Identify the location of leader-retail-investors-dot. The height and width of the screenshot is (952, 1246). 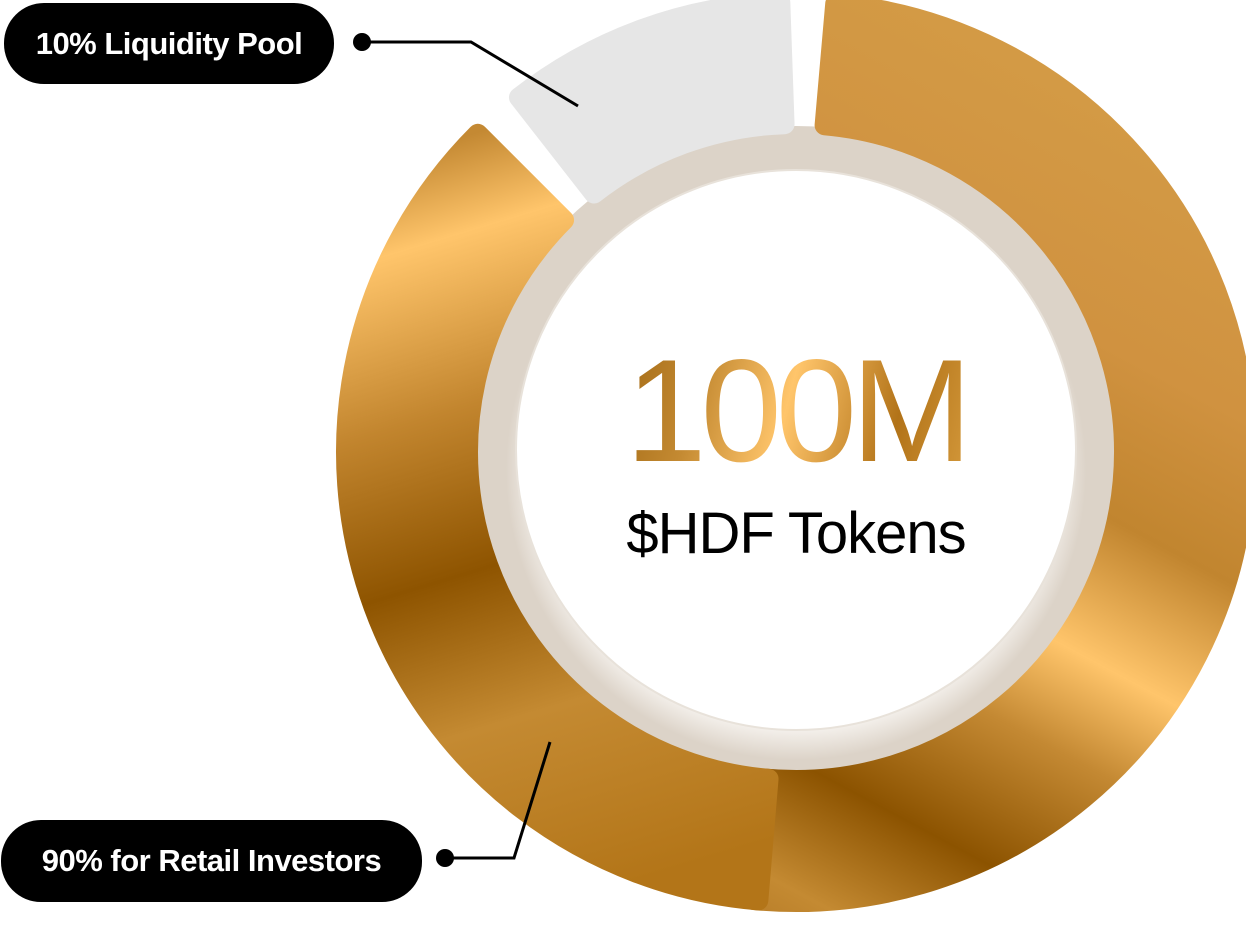
(445, 858).